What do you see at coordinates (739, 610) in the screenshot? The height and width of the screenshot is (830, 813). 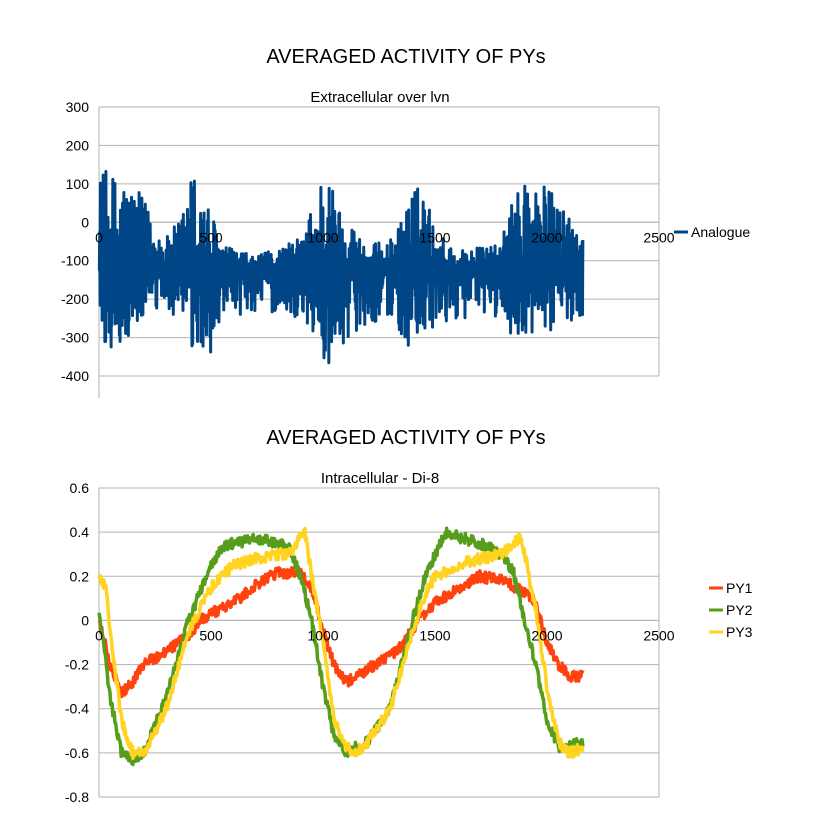 I see `legend-label: PY2` at bounding box center [739, 610].